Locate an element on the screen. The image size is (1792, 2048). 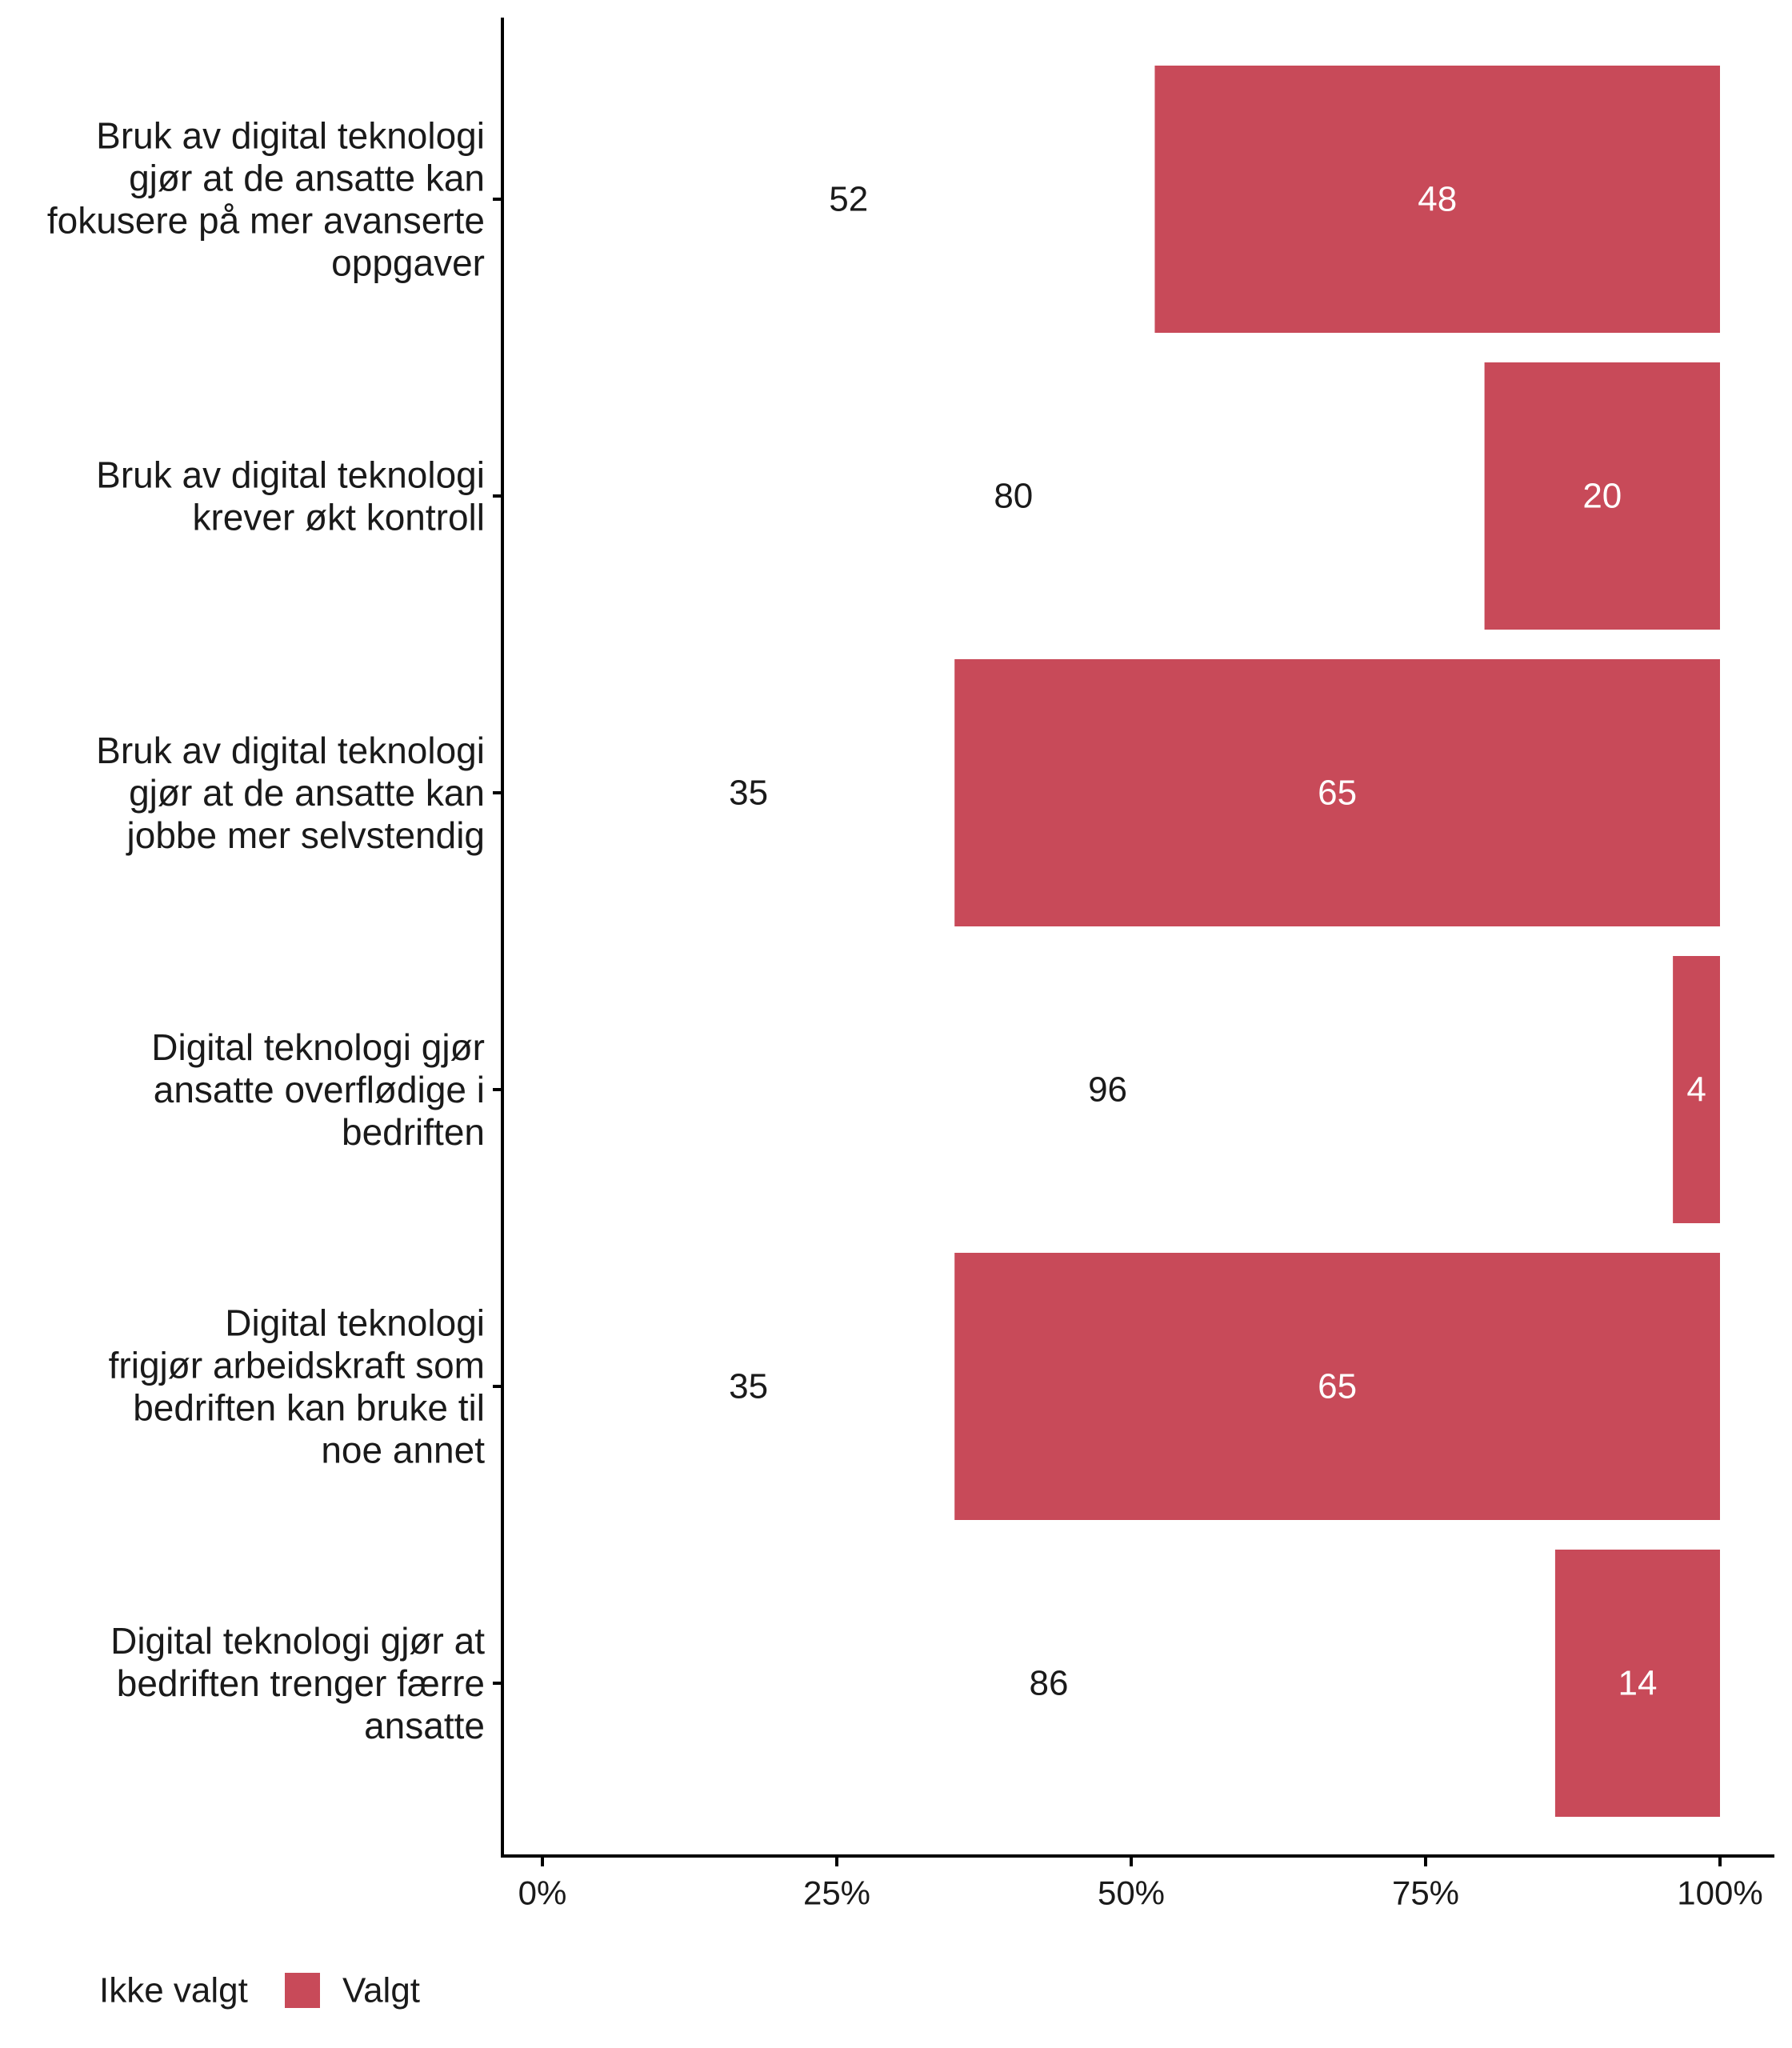
legend: Ikke valgt Valgt is located at coordinates (259, 1990).